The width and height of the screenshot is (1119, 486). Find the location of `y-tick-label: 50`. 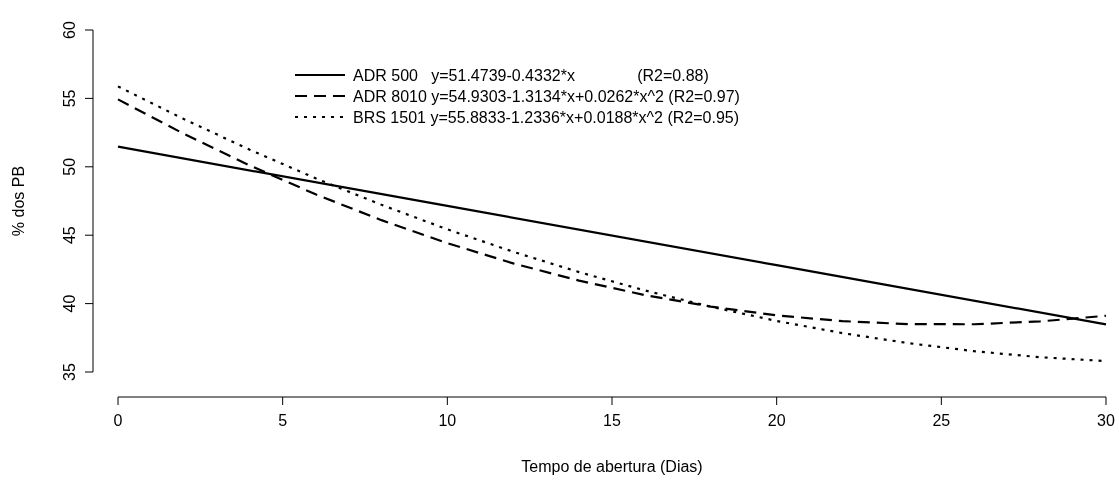

y-tick-label: 50 is located at coordinates (69, 166).